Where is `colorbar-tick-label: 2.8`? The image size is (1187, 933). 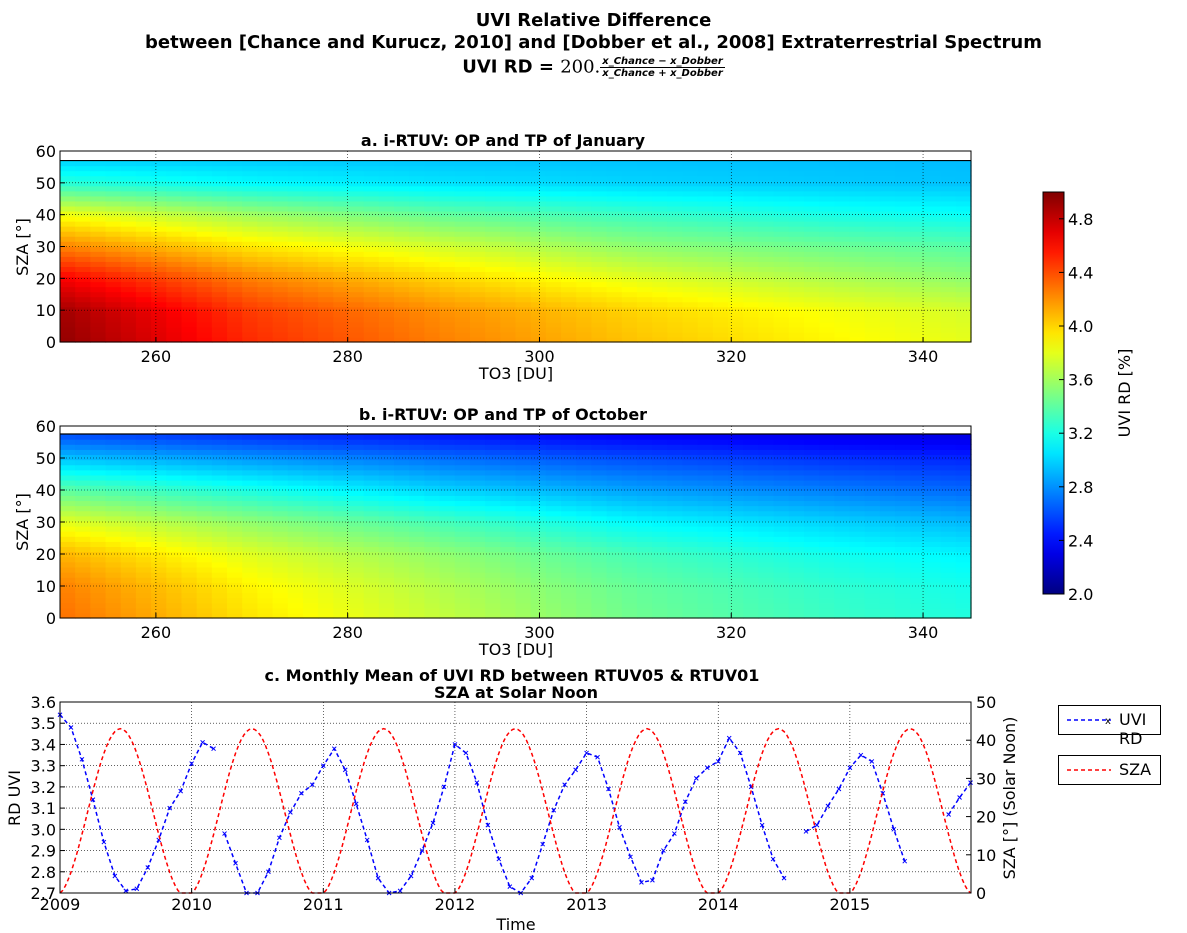 colorbar-tick-label: 2.8 is located at coordinates (1080, 487).